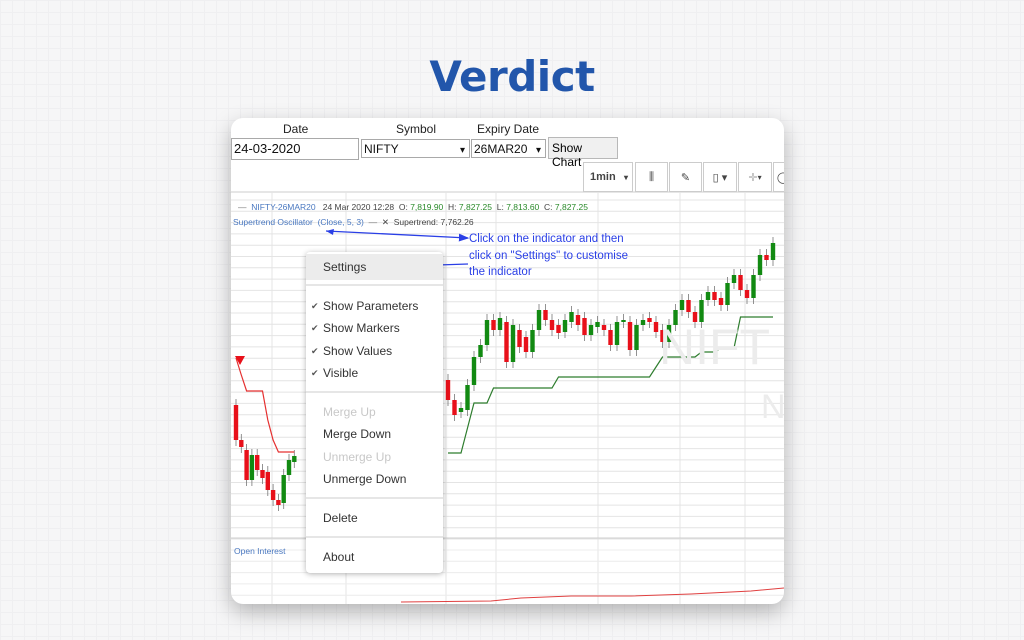 The image size is (1024, 640). I want to click on annotation-line: the indicator, so click(500, 272).